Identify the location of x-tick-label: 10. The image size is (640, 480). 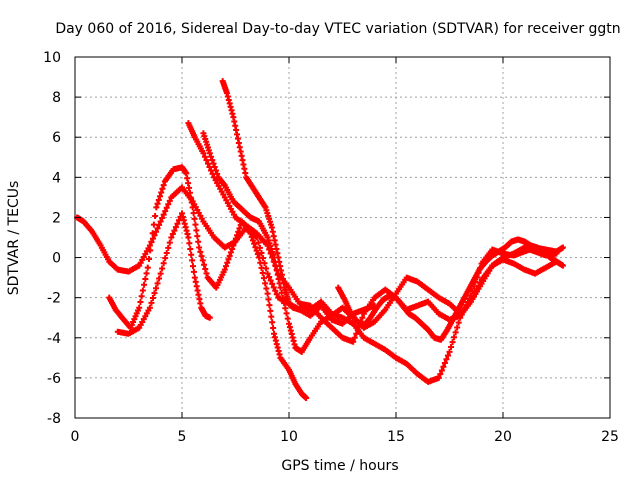
(289, 437).